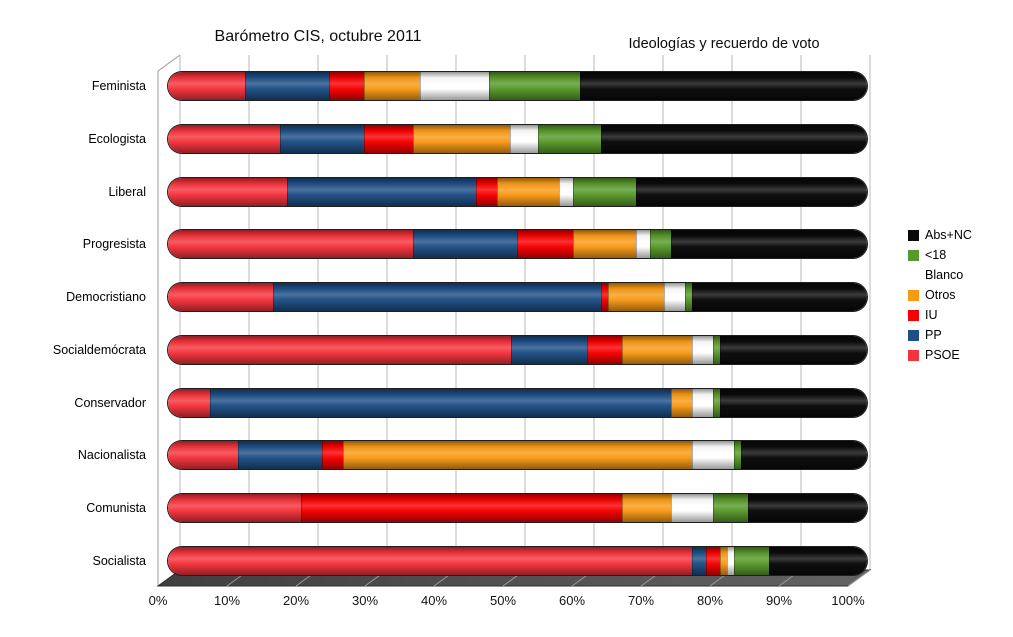 The height and width of the screenshot is (637, 1013). I want to click on category-label: Feminista, so click(118, 86).